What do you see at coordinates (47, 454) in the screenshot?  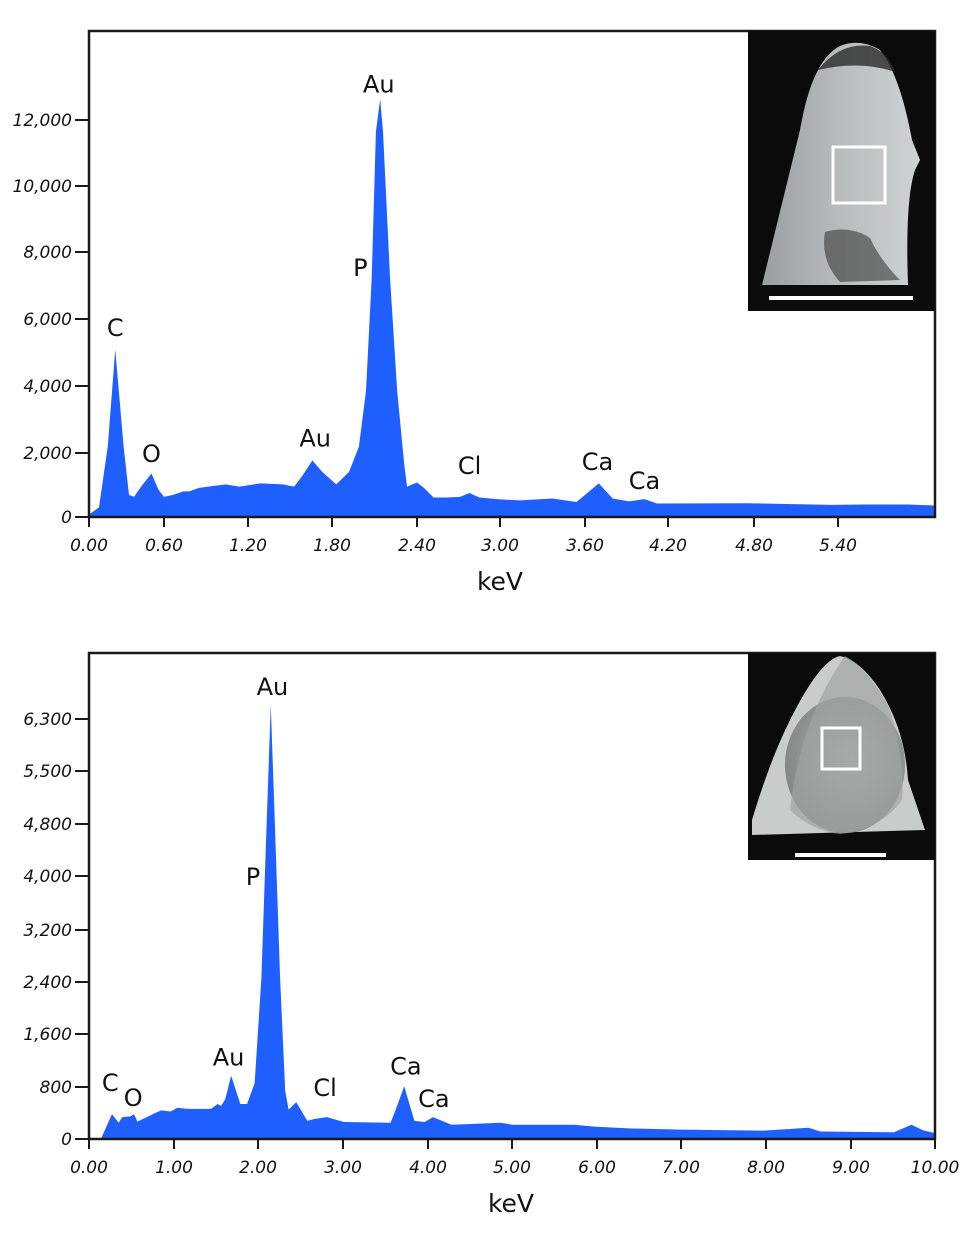 I see `y-tick-label: 2,000` at bounding box center [47, 454].